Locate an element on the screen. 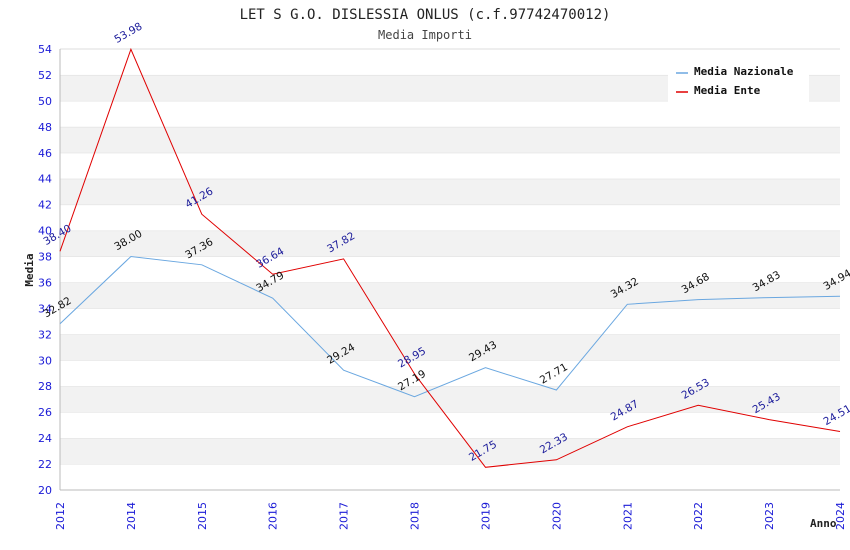  legend-box is located at coordinates (738, 82).